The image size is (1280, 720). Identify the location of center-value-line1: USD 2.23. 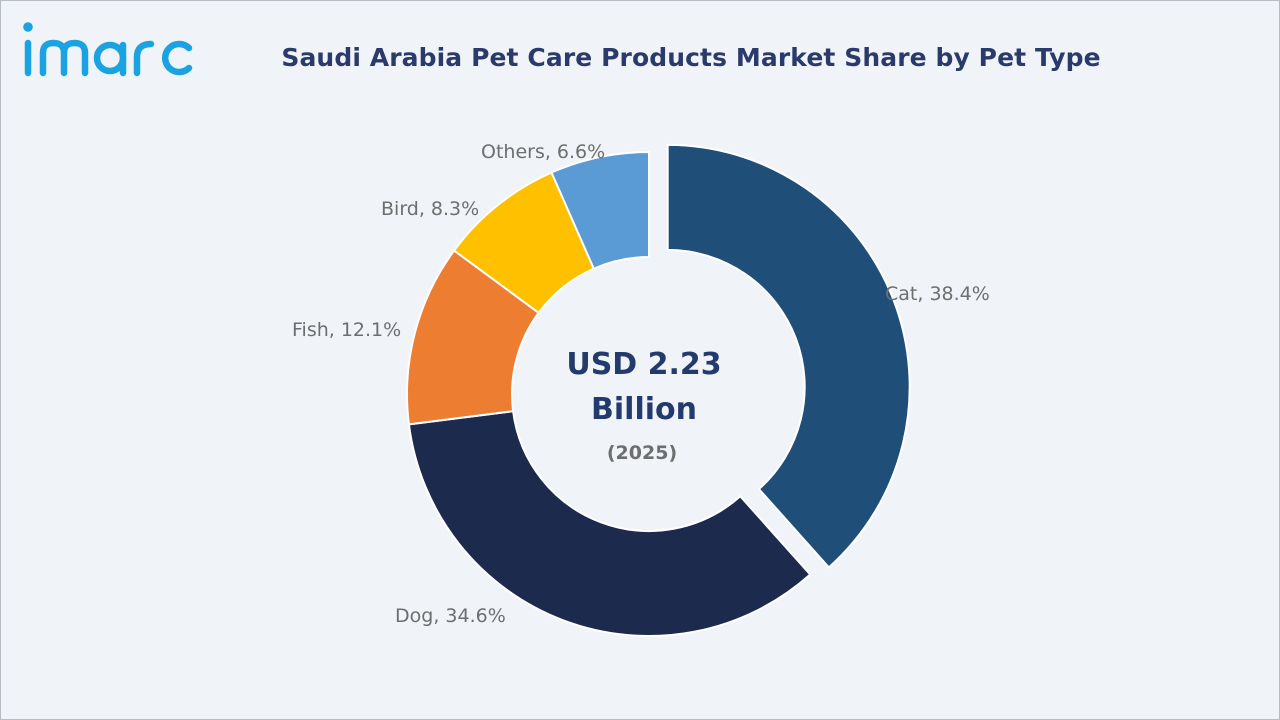
(643, 364).